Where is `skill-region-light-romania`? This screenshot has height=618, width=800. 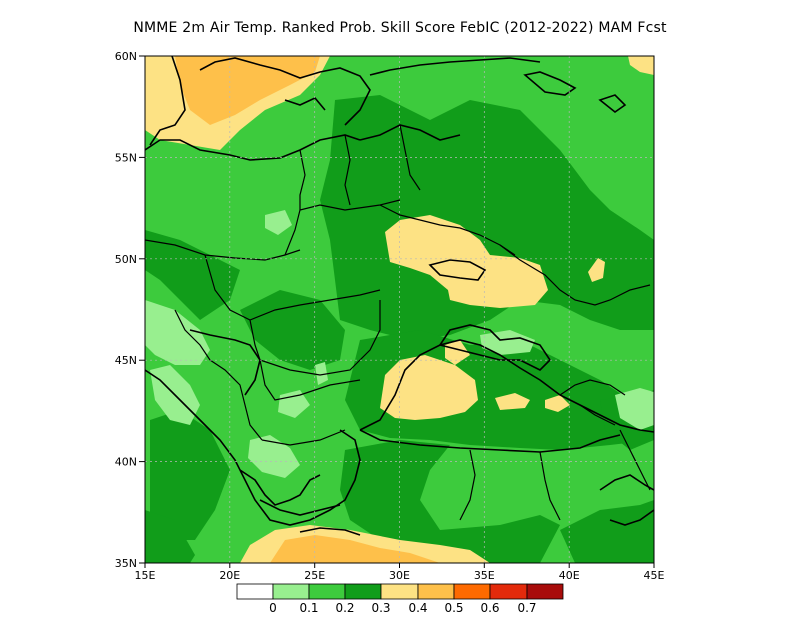 skill-region-light-romania is located at coordinates (321, 373).